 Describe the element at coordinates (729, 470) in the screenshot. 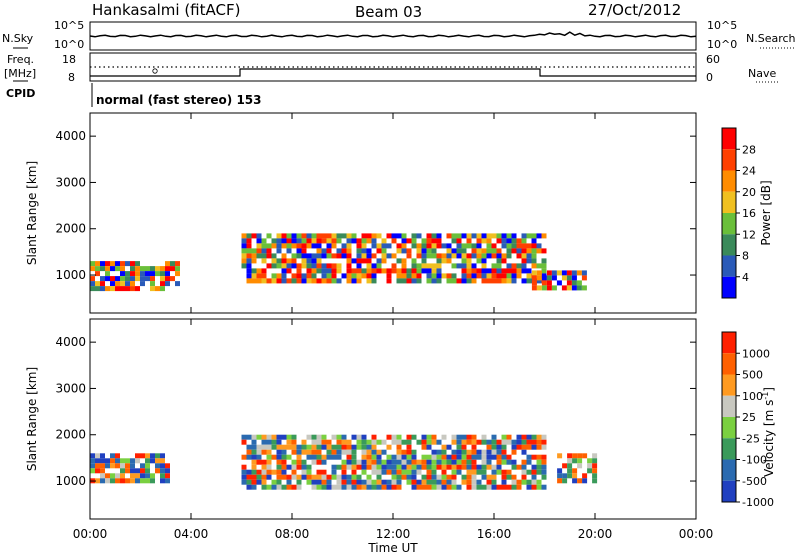

I see `colorbar-segment` at that location.